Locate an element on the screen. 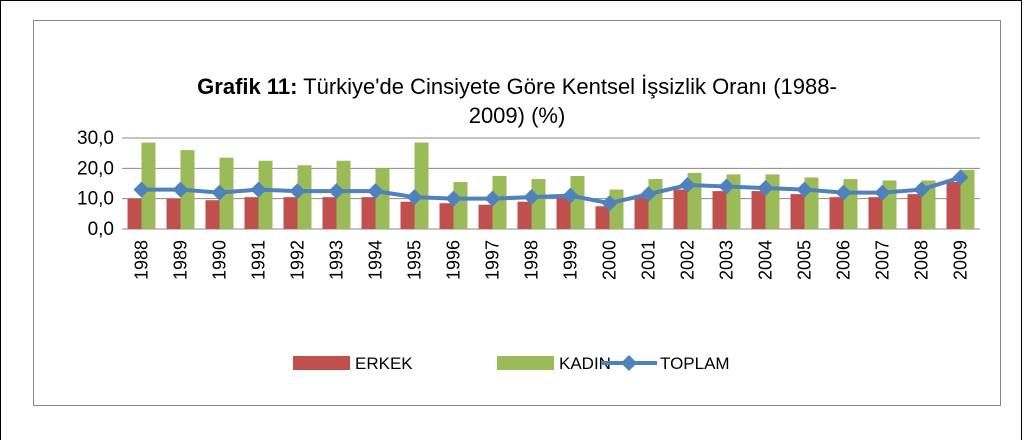 The width and height of the screenshot is (1034, 443). x-tick-label: 1988 is located at coordinates (142, 260).